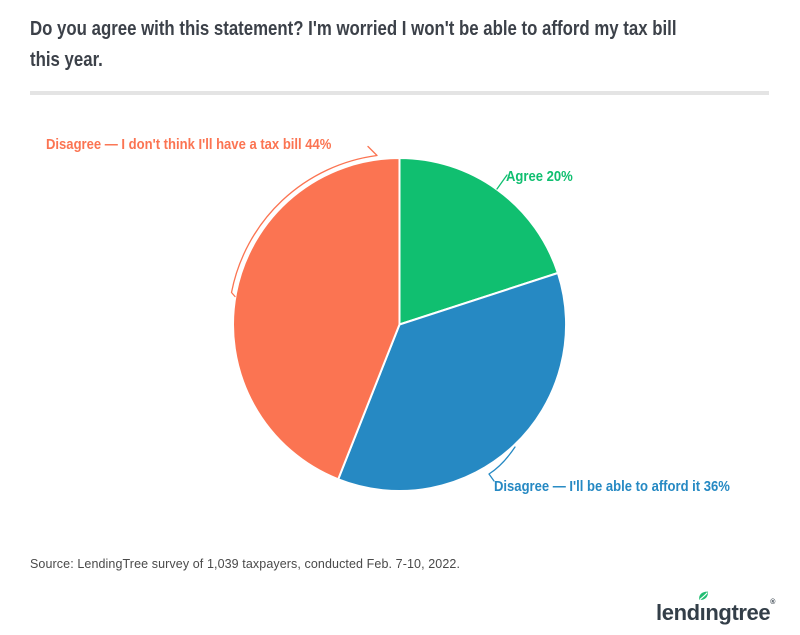 The height and width of the screenshot is (635, 800). I want to click on leaf-icon, so click(703, 596).